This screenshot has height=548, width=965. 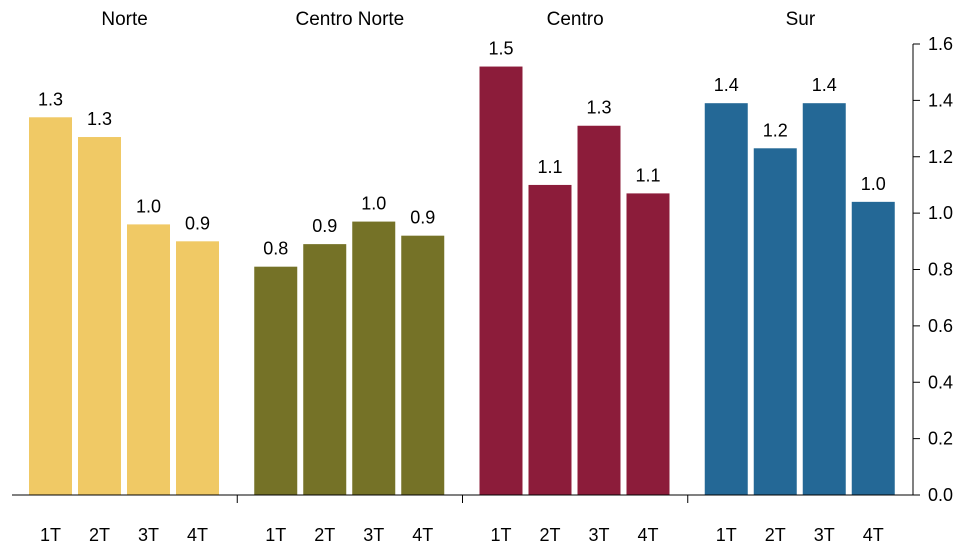 What do you see at coordinates (575, 19) in the screenshot?
I see `group-title: Centro` at bounding box center [575, 19].